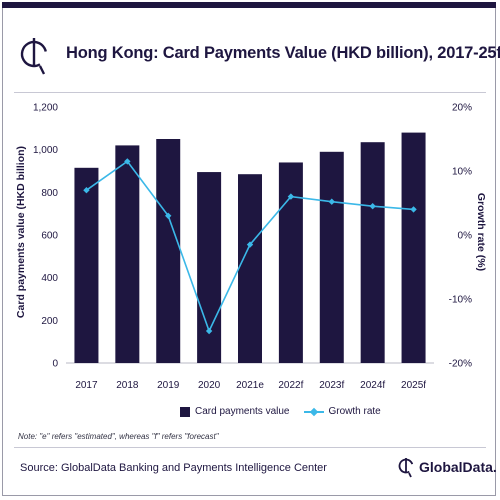 This screenshot has width=500, height=500. Describe the element at coordinates (242, 411) in the screenshot. I see `legend-label-bars: Card payments value` at that location.